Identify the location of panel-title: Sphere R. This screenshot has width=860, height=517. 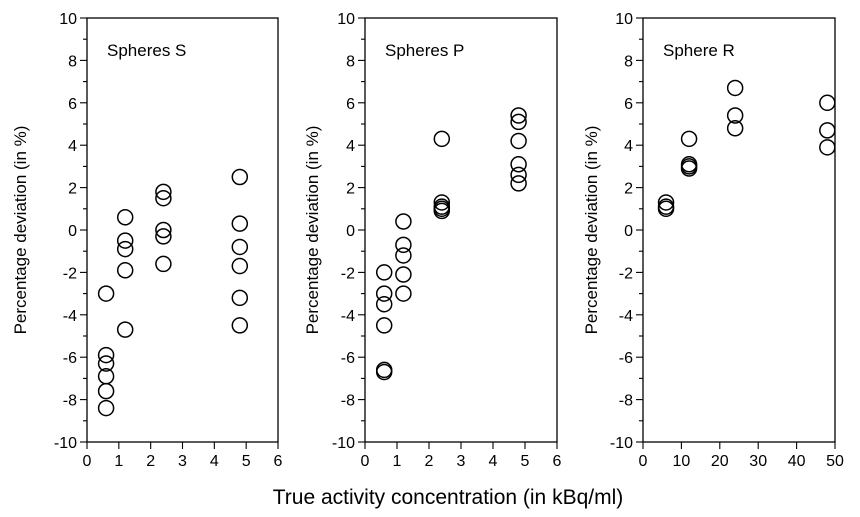
(699, 50).